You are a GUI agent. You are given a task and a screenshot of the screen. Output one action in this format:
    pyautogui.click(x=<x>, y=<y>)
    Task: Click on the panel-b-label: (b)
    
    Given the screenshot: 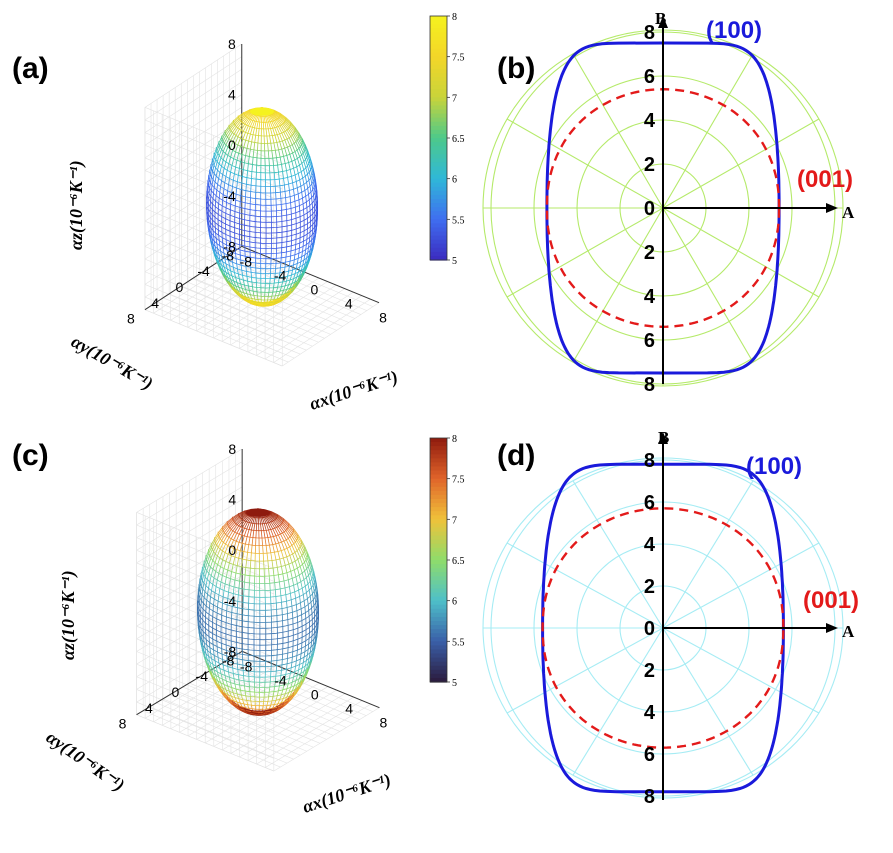 What is the action you would take?
    pyautogui.click(x=516, y=68)
    